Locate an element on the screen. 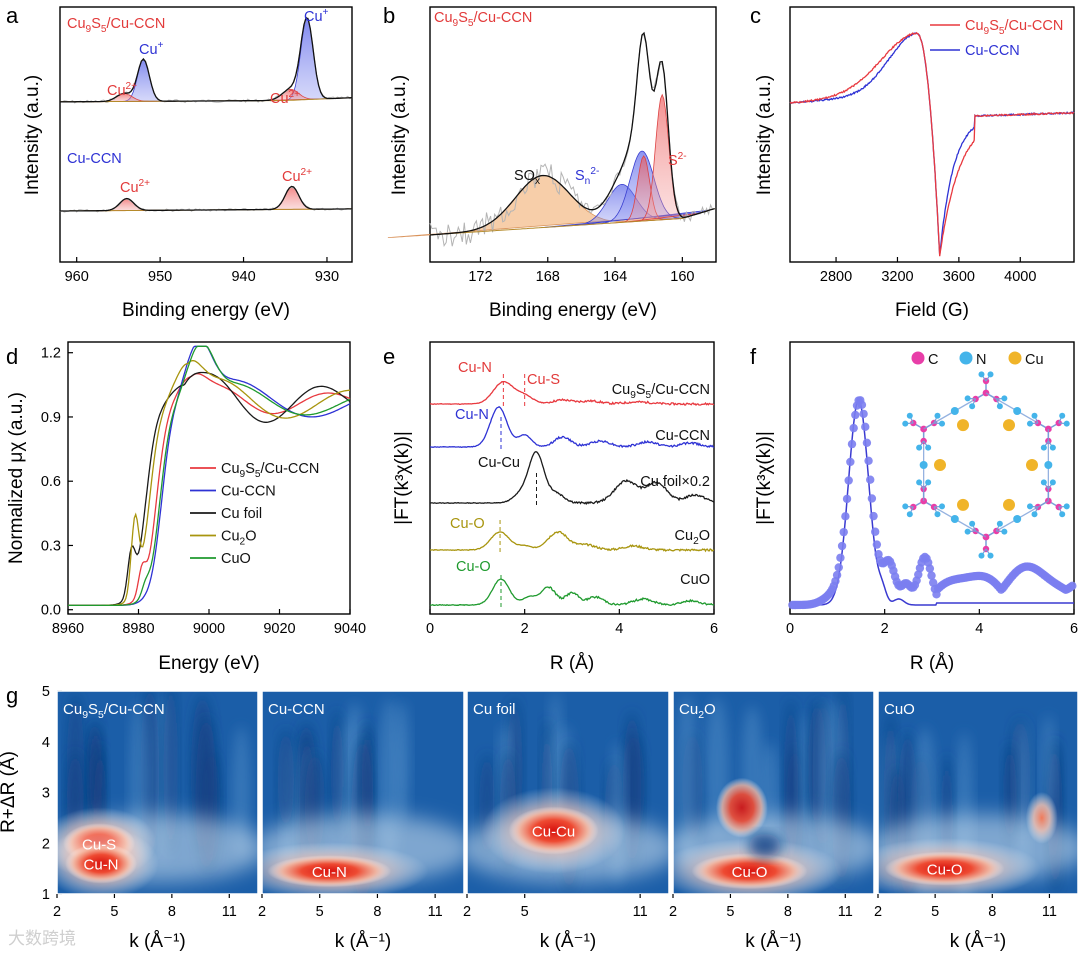 This screenshot has height=954, width=1080. legend-label-c: Cu9S5/Cu-CCN is located at coordinates (1014, 27).